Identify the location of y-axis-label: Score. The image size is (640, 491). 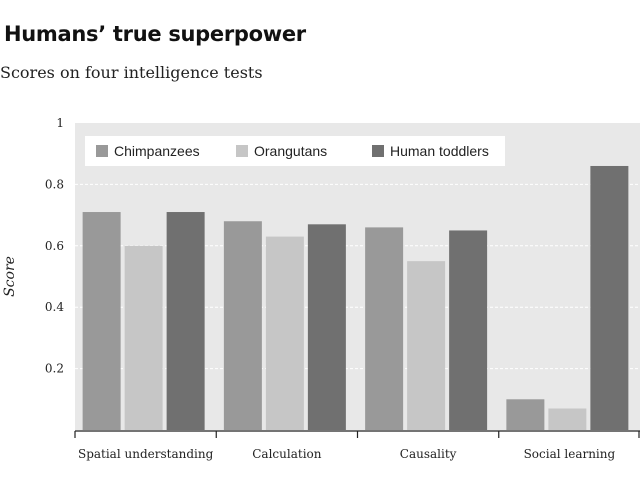
(10, 276).